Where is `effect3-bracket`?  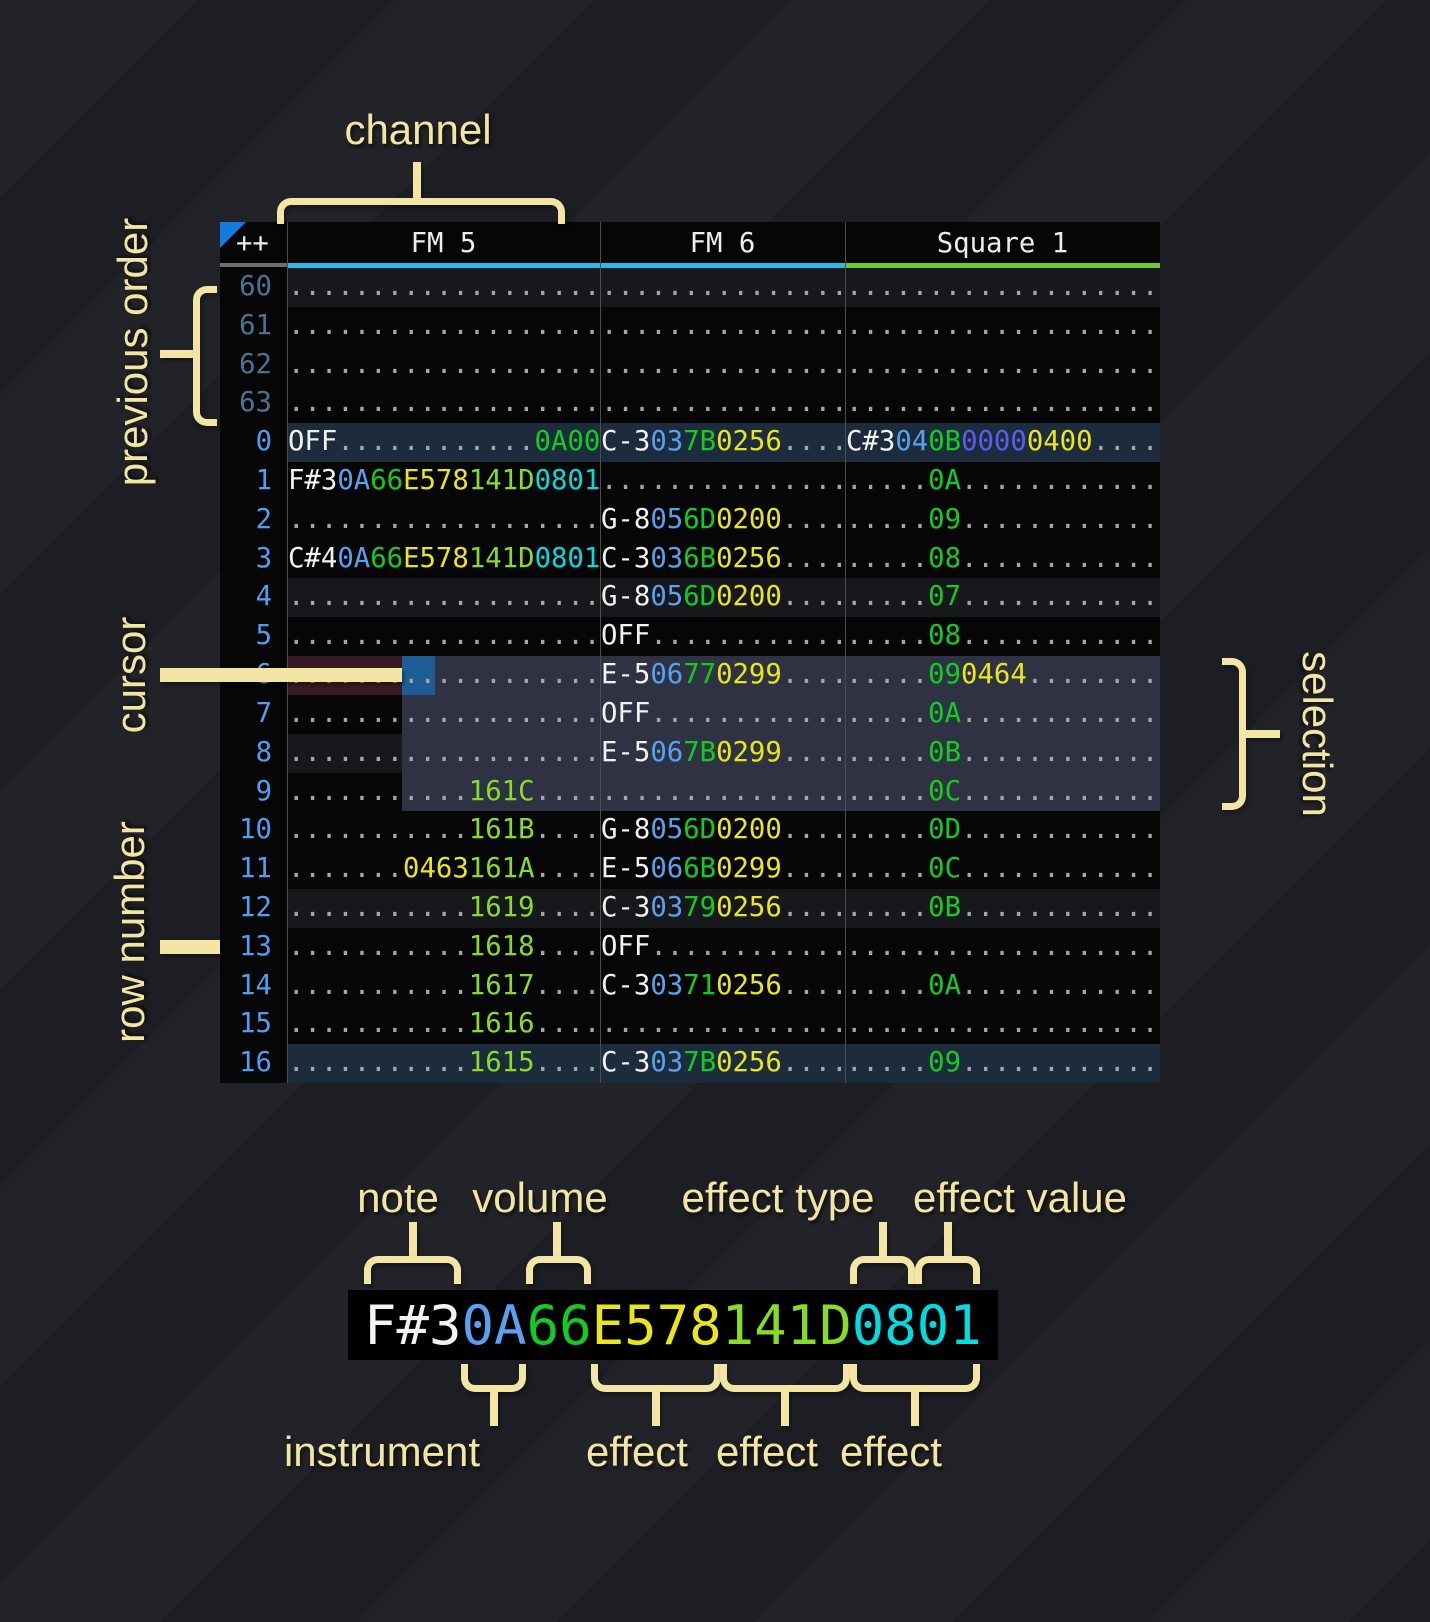 effect3-bracket is located at coordinates (915, 1378).